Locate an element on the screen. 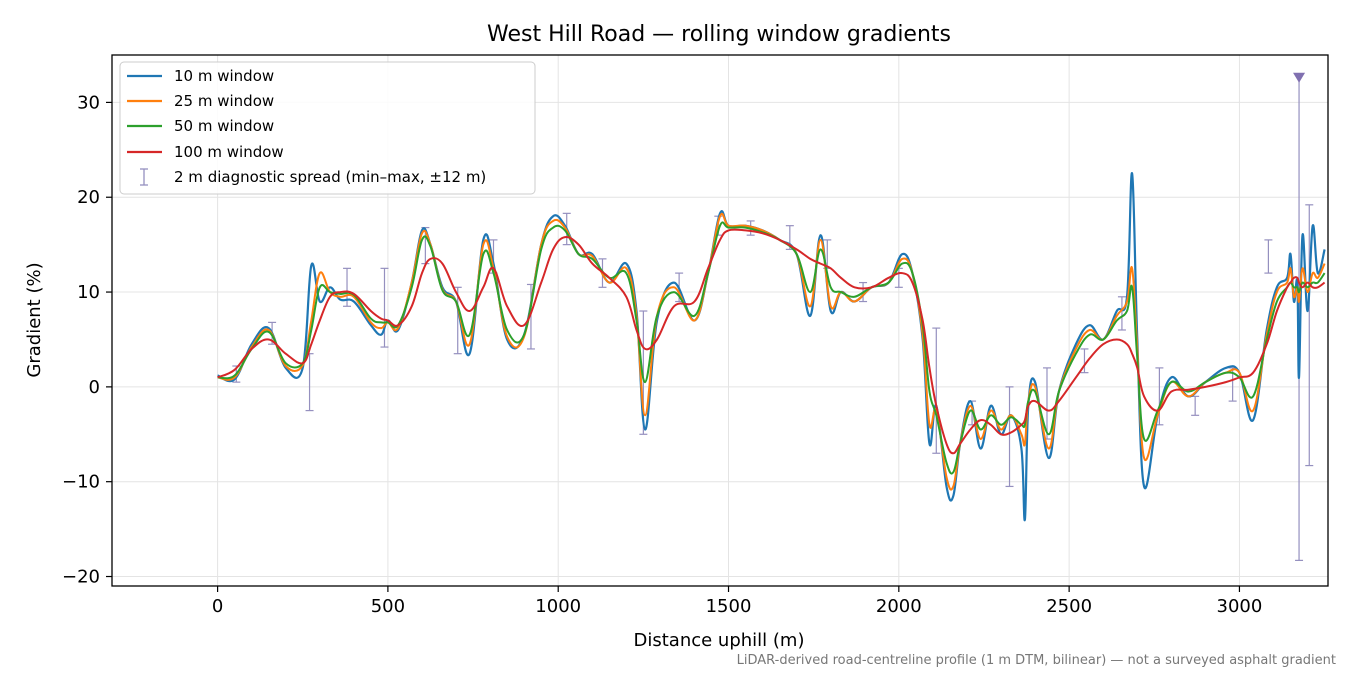 The width and height of the screenshot is (1350, 675). legend-entry: 100 m window is located at coordinates (205, 152).